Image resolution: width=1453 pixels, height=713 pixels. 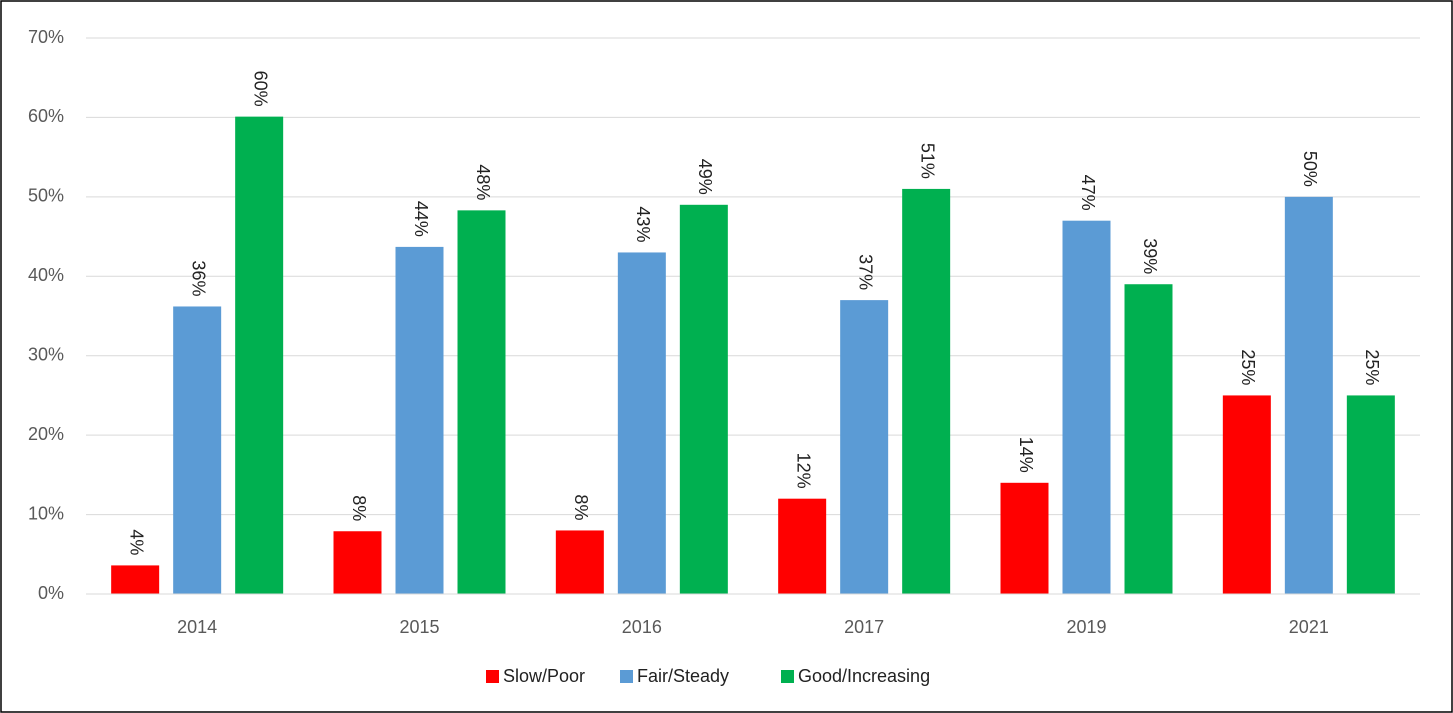 I want to click on value-label: 60%, so click(x=260, y=89).